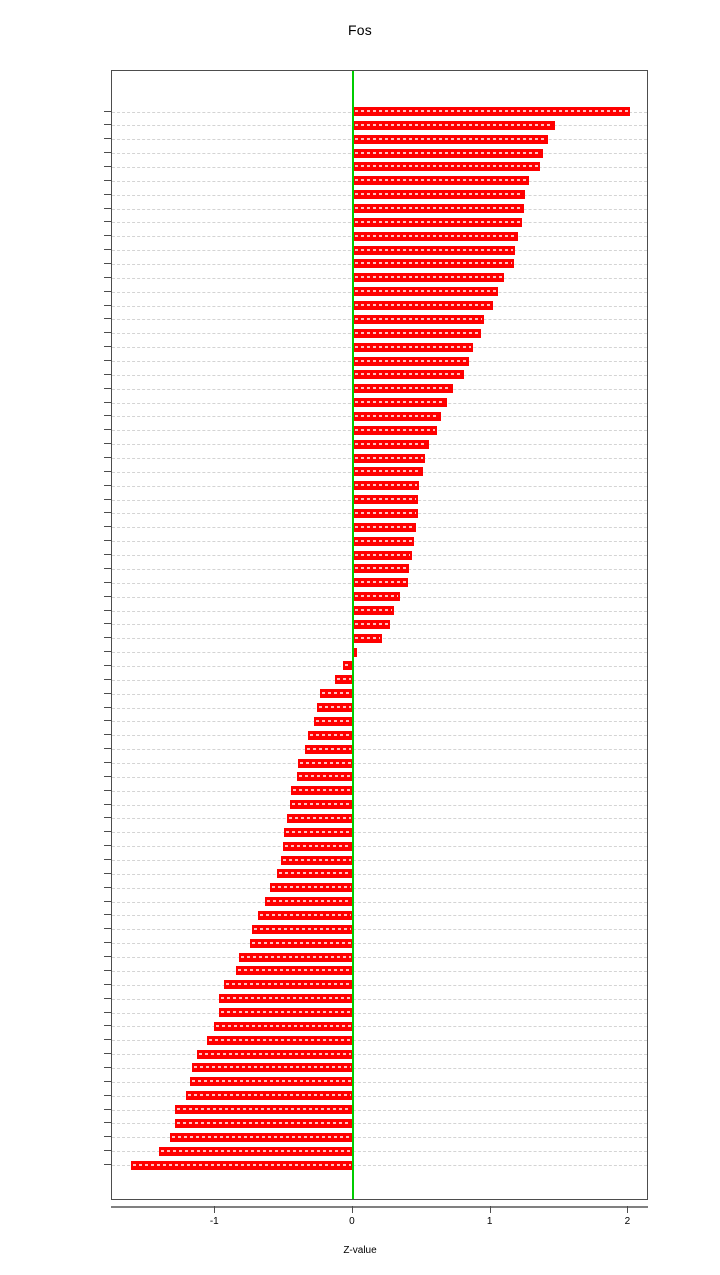  What do you see at coordinates (490, 1209) in the screenshot?
I see `x-axis-tick-mark` at bounding box center [490, 1209].